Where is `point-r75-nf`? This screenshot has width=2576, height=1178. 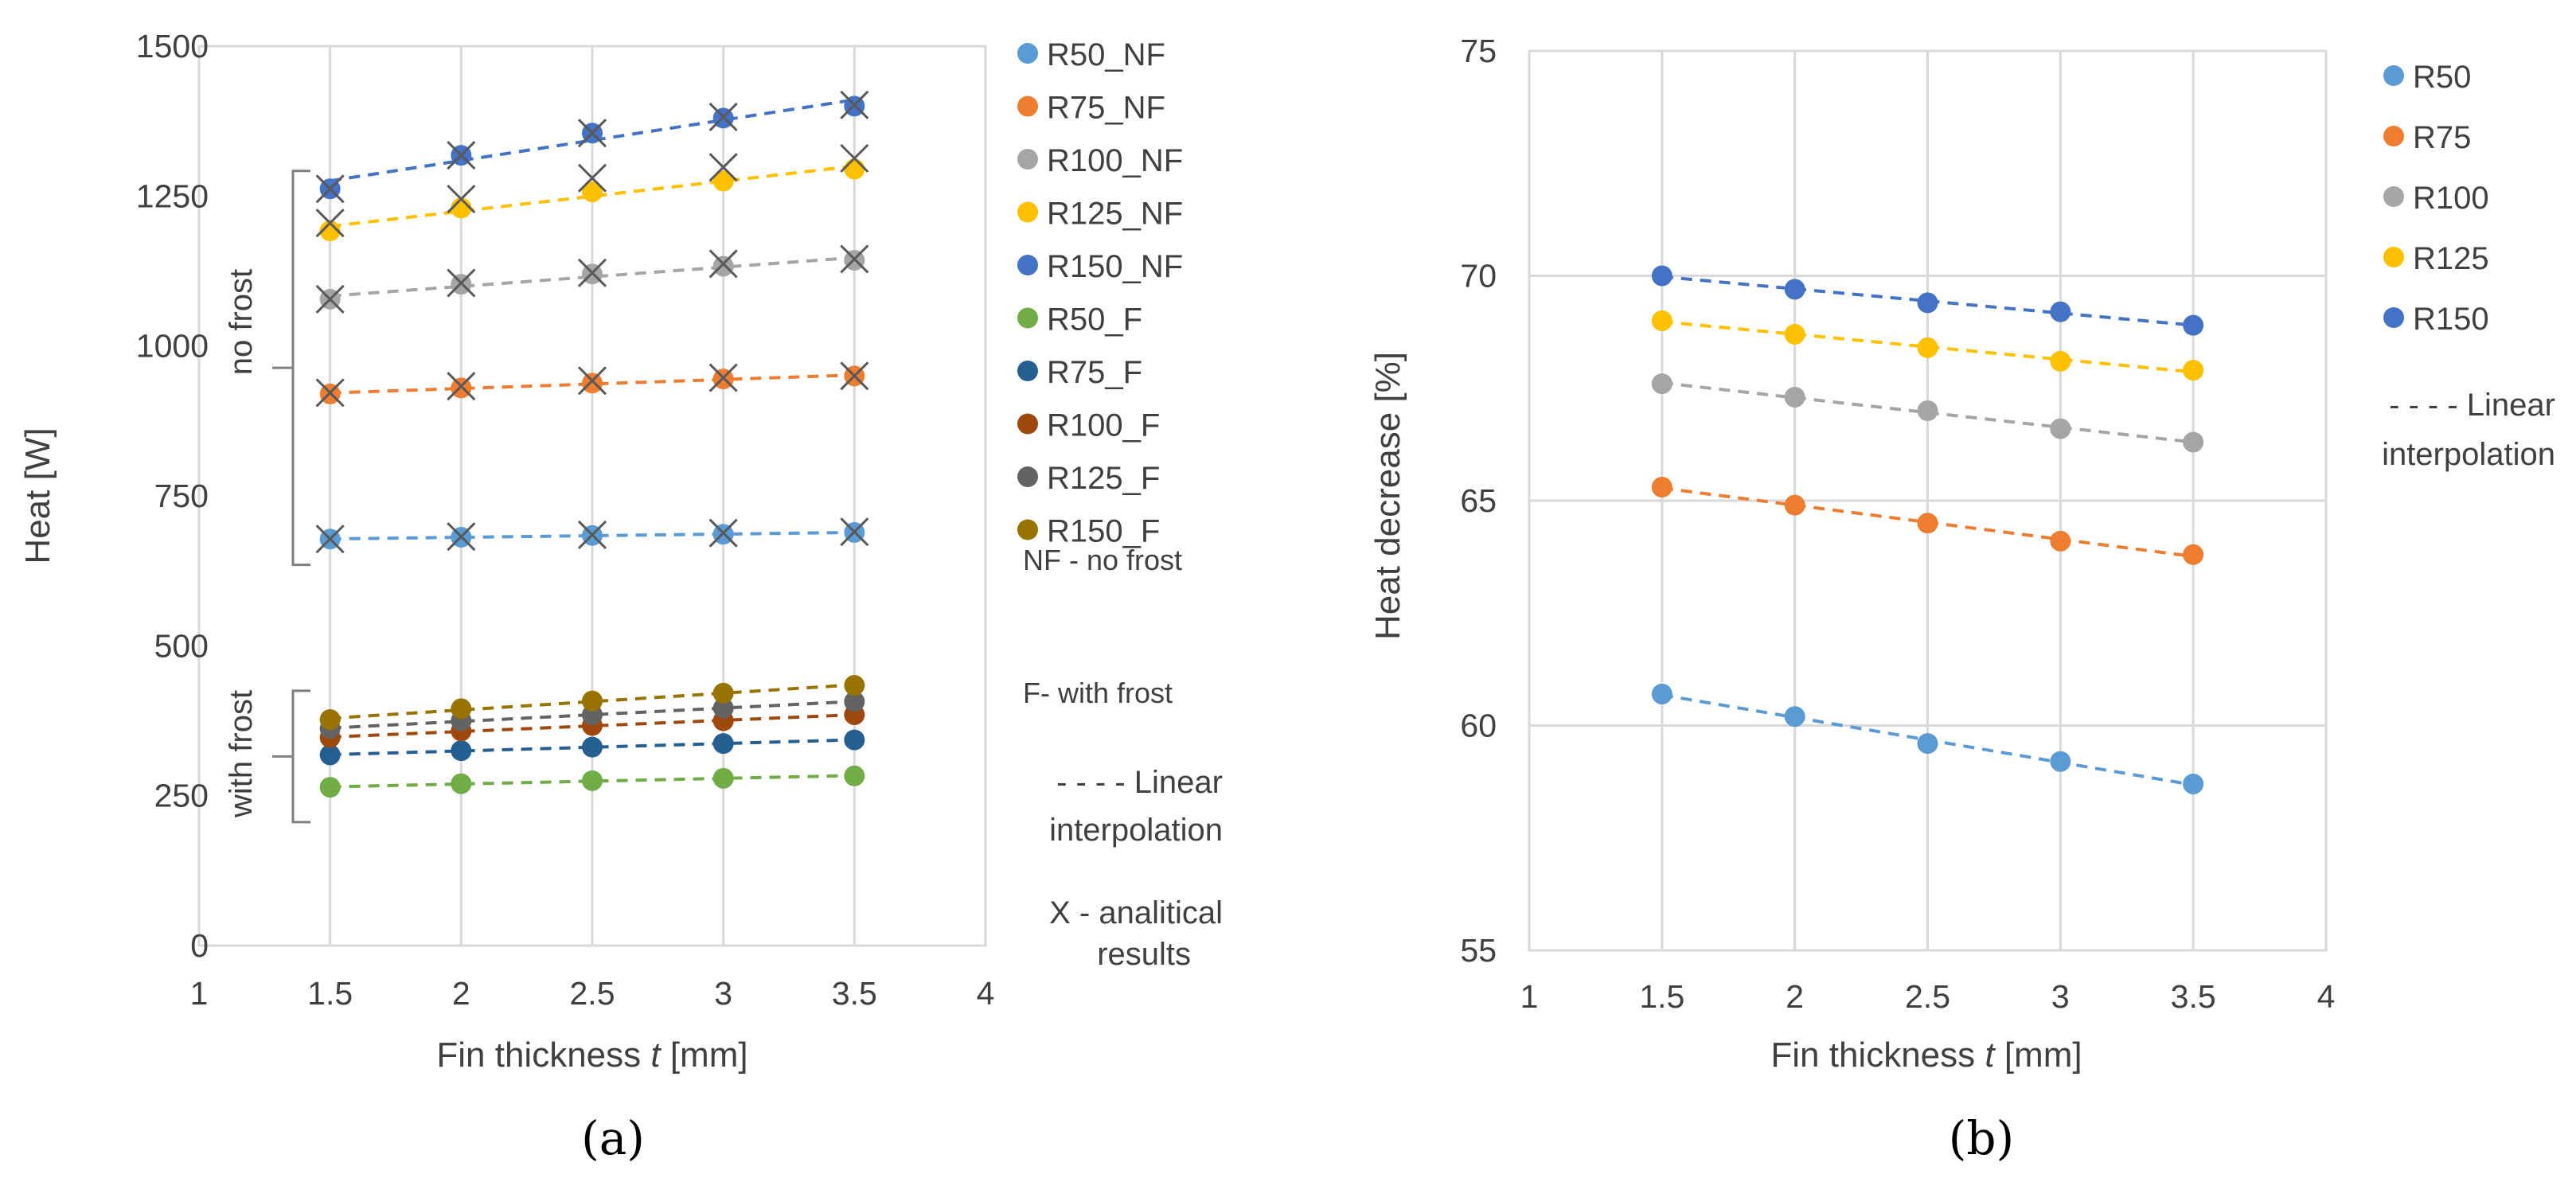 point-r75-nf is located at coordinates (592, 383).